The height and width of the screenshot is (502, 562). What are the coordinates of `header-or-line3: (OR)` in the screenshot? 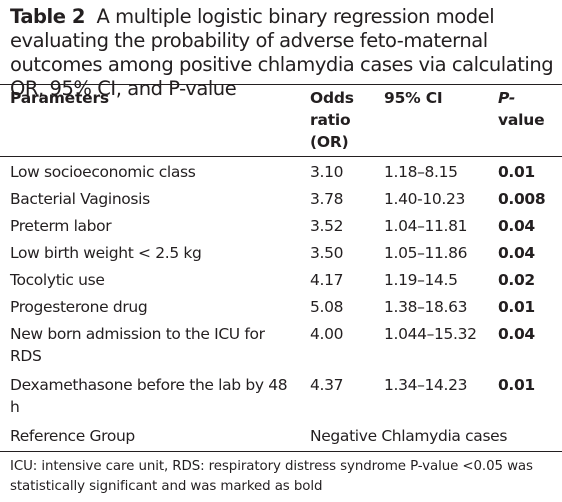 It's located at (329, 142).